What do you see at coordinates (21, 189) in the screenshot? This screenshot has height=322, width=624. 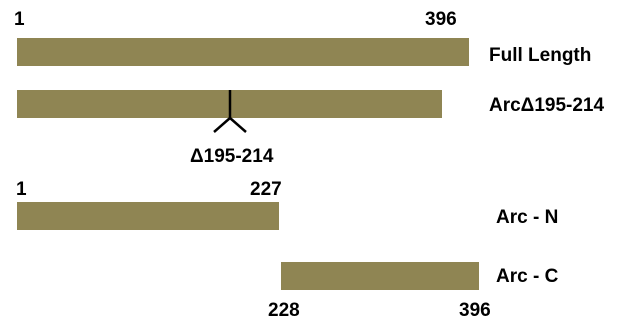 I see `arc-n-start-label: 1` at bounding box center [21, 189].